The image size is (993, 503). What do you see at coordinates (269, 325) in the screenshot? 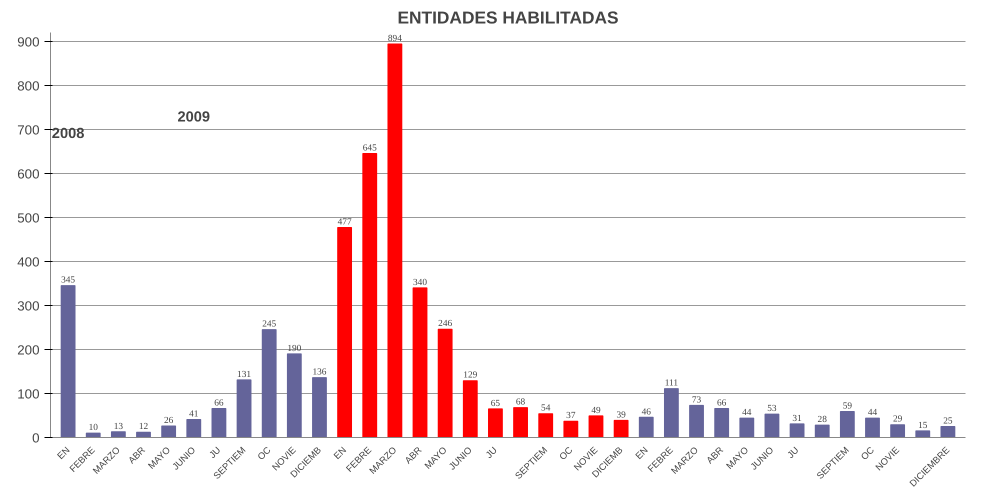
I see `data-label: 245` at bounding box center [269, 325].